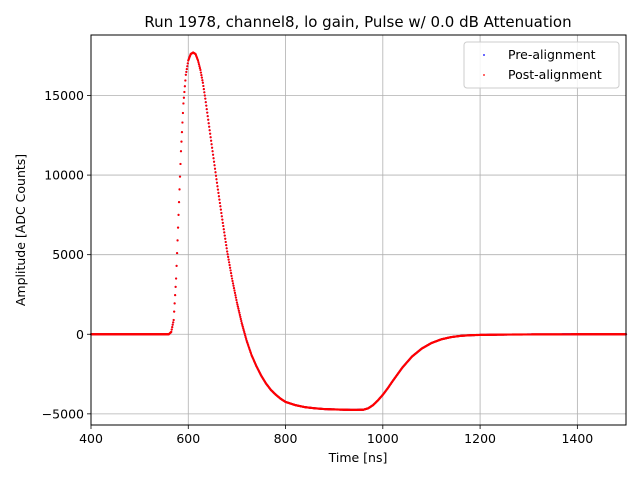 This screenshot has width=640, height=480. Describe the element at coordinates (358, 457) in the screenshot. I see `x-axis-label: Time [ns]` at that location.